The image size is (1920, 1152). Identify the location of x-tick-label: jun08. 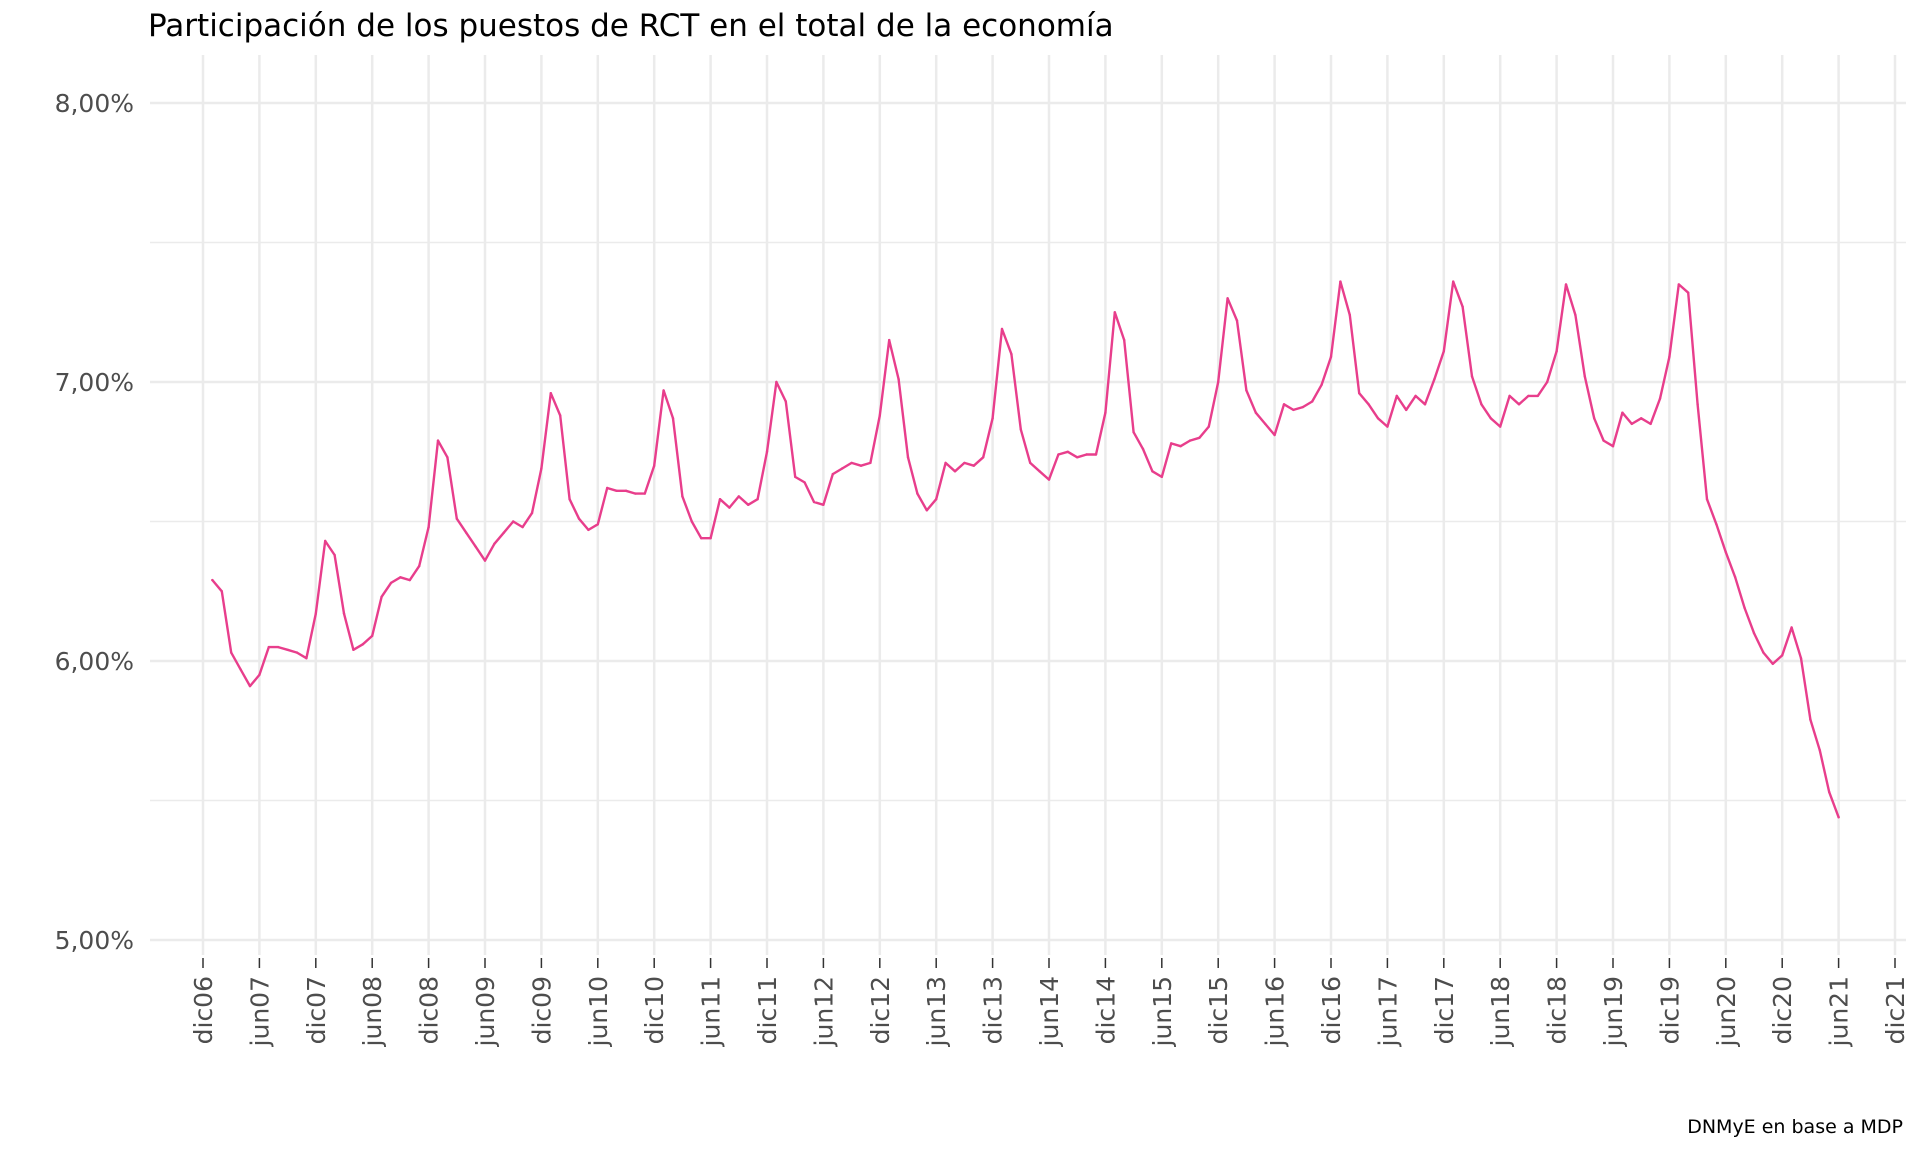
(372, 1011).